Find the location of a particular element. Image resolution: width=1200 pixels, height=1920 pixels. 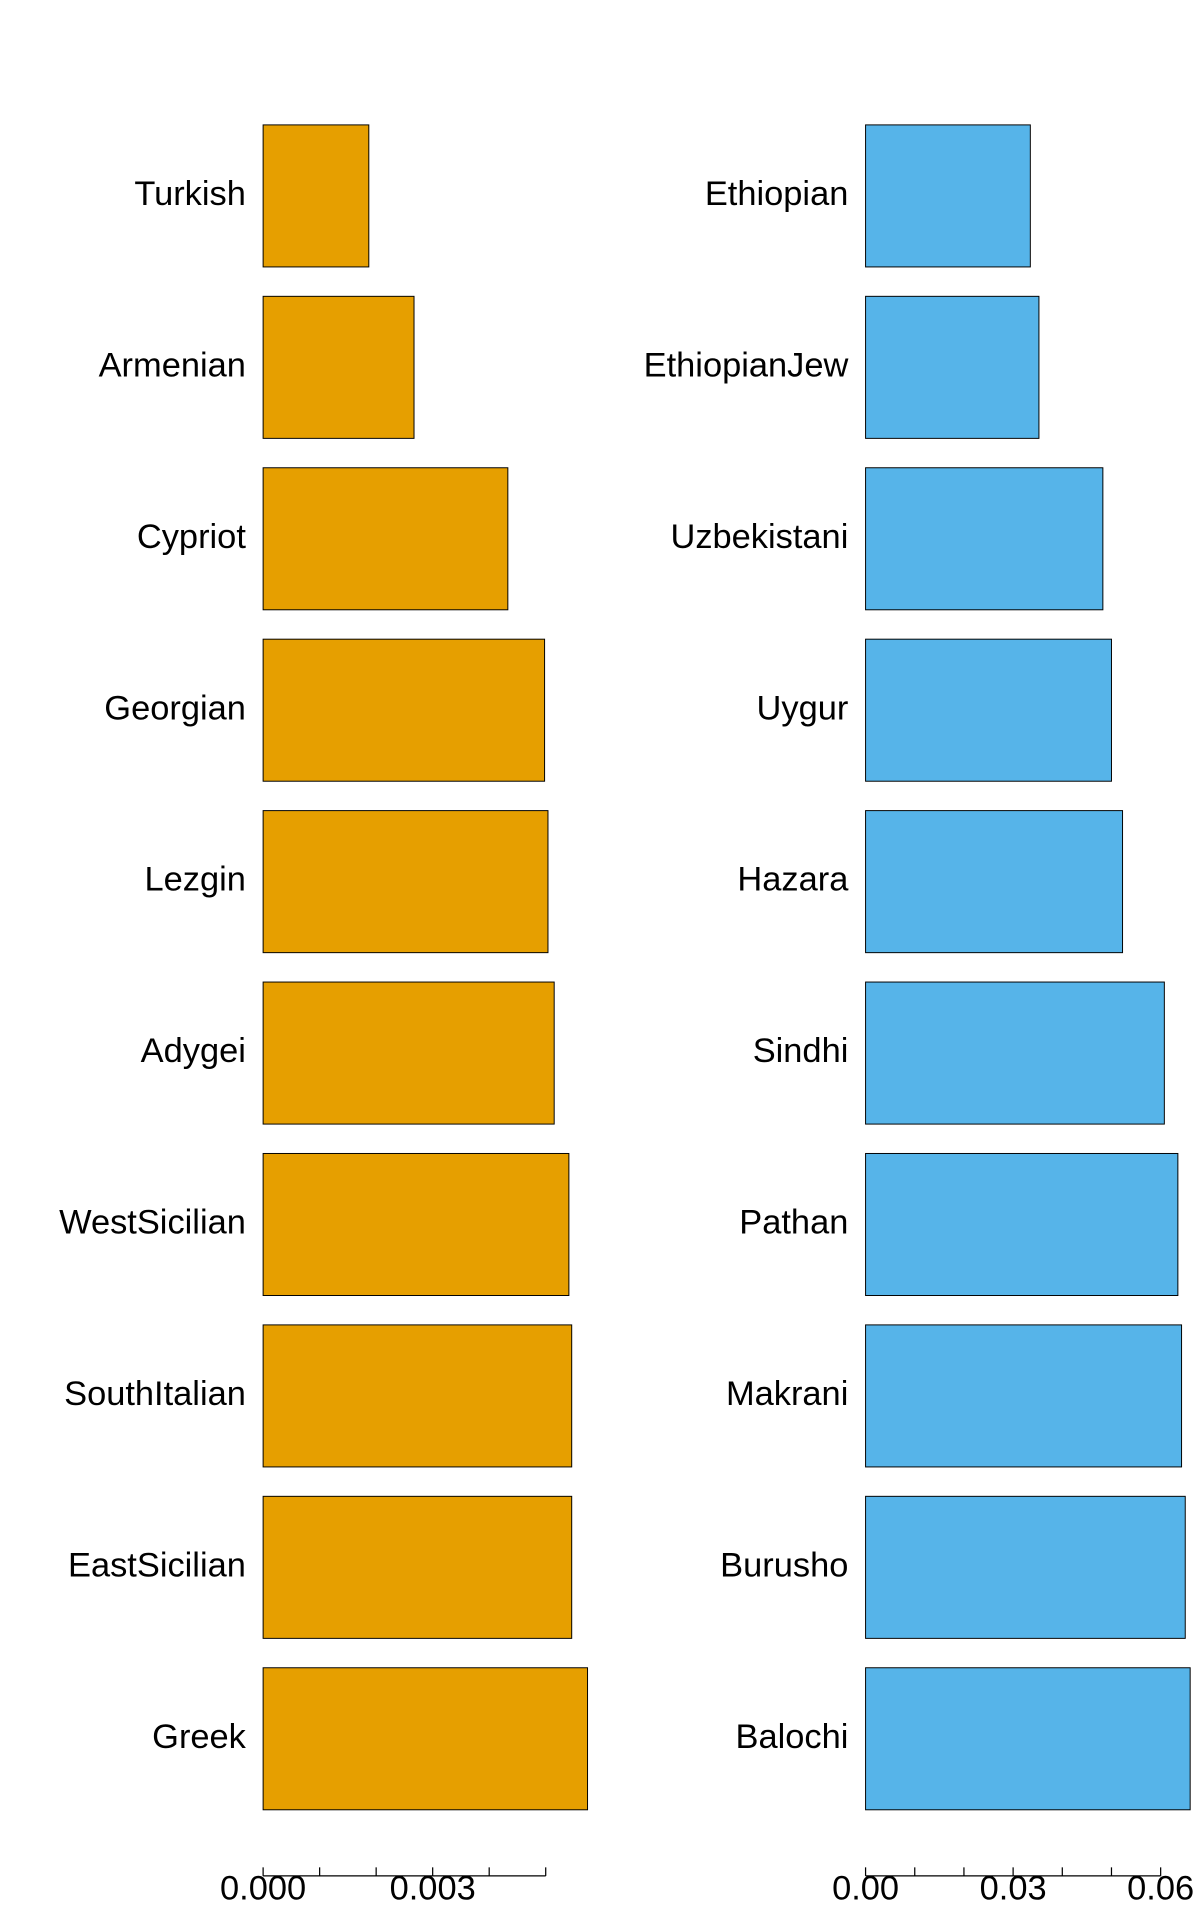

category-label: Lezgin is located at coordinates (194, 880).